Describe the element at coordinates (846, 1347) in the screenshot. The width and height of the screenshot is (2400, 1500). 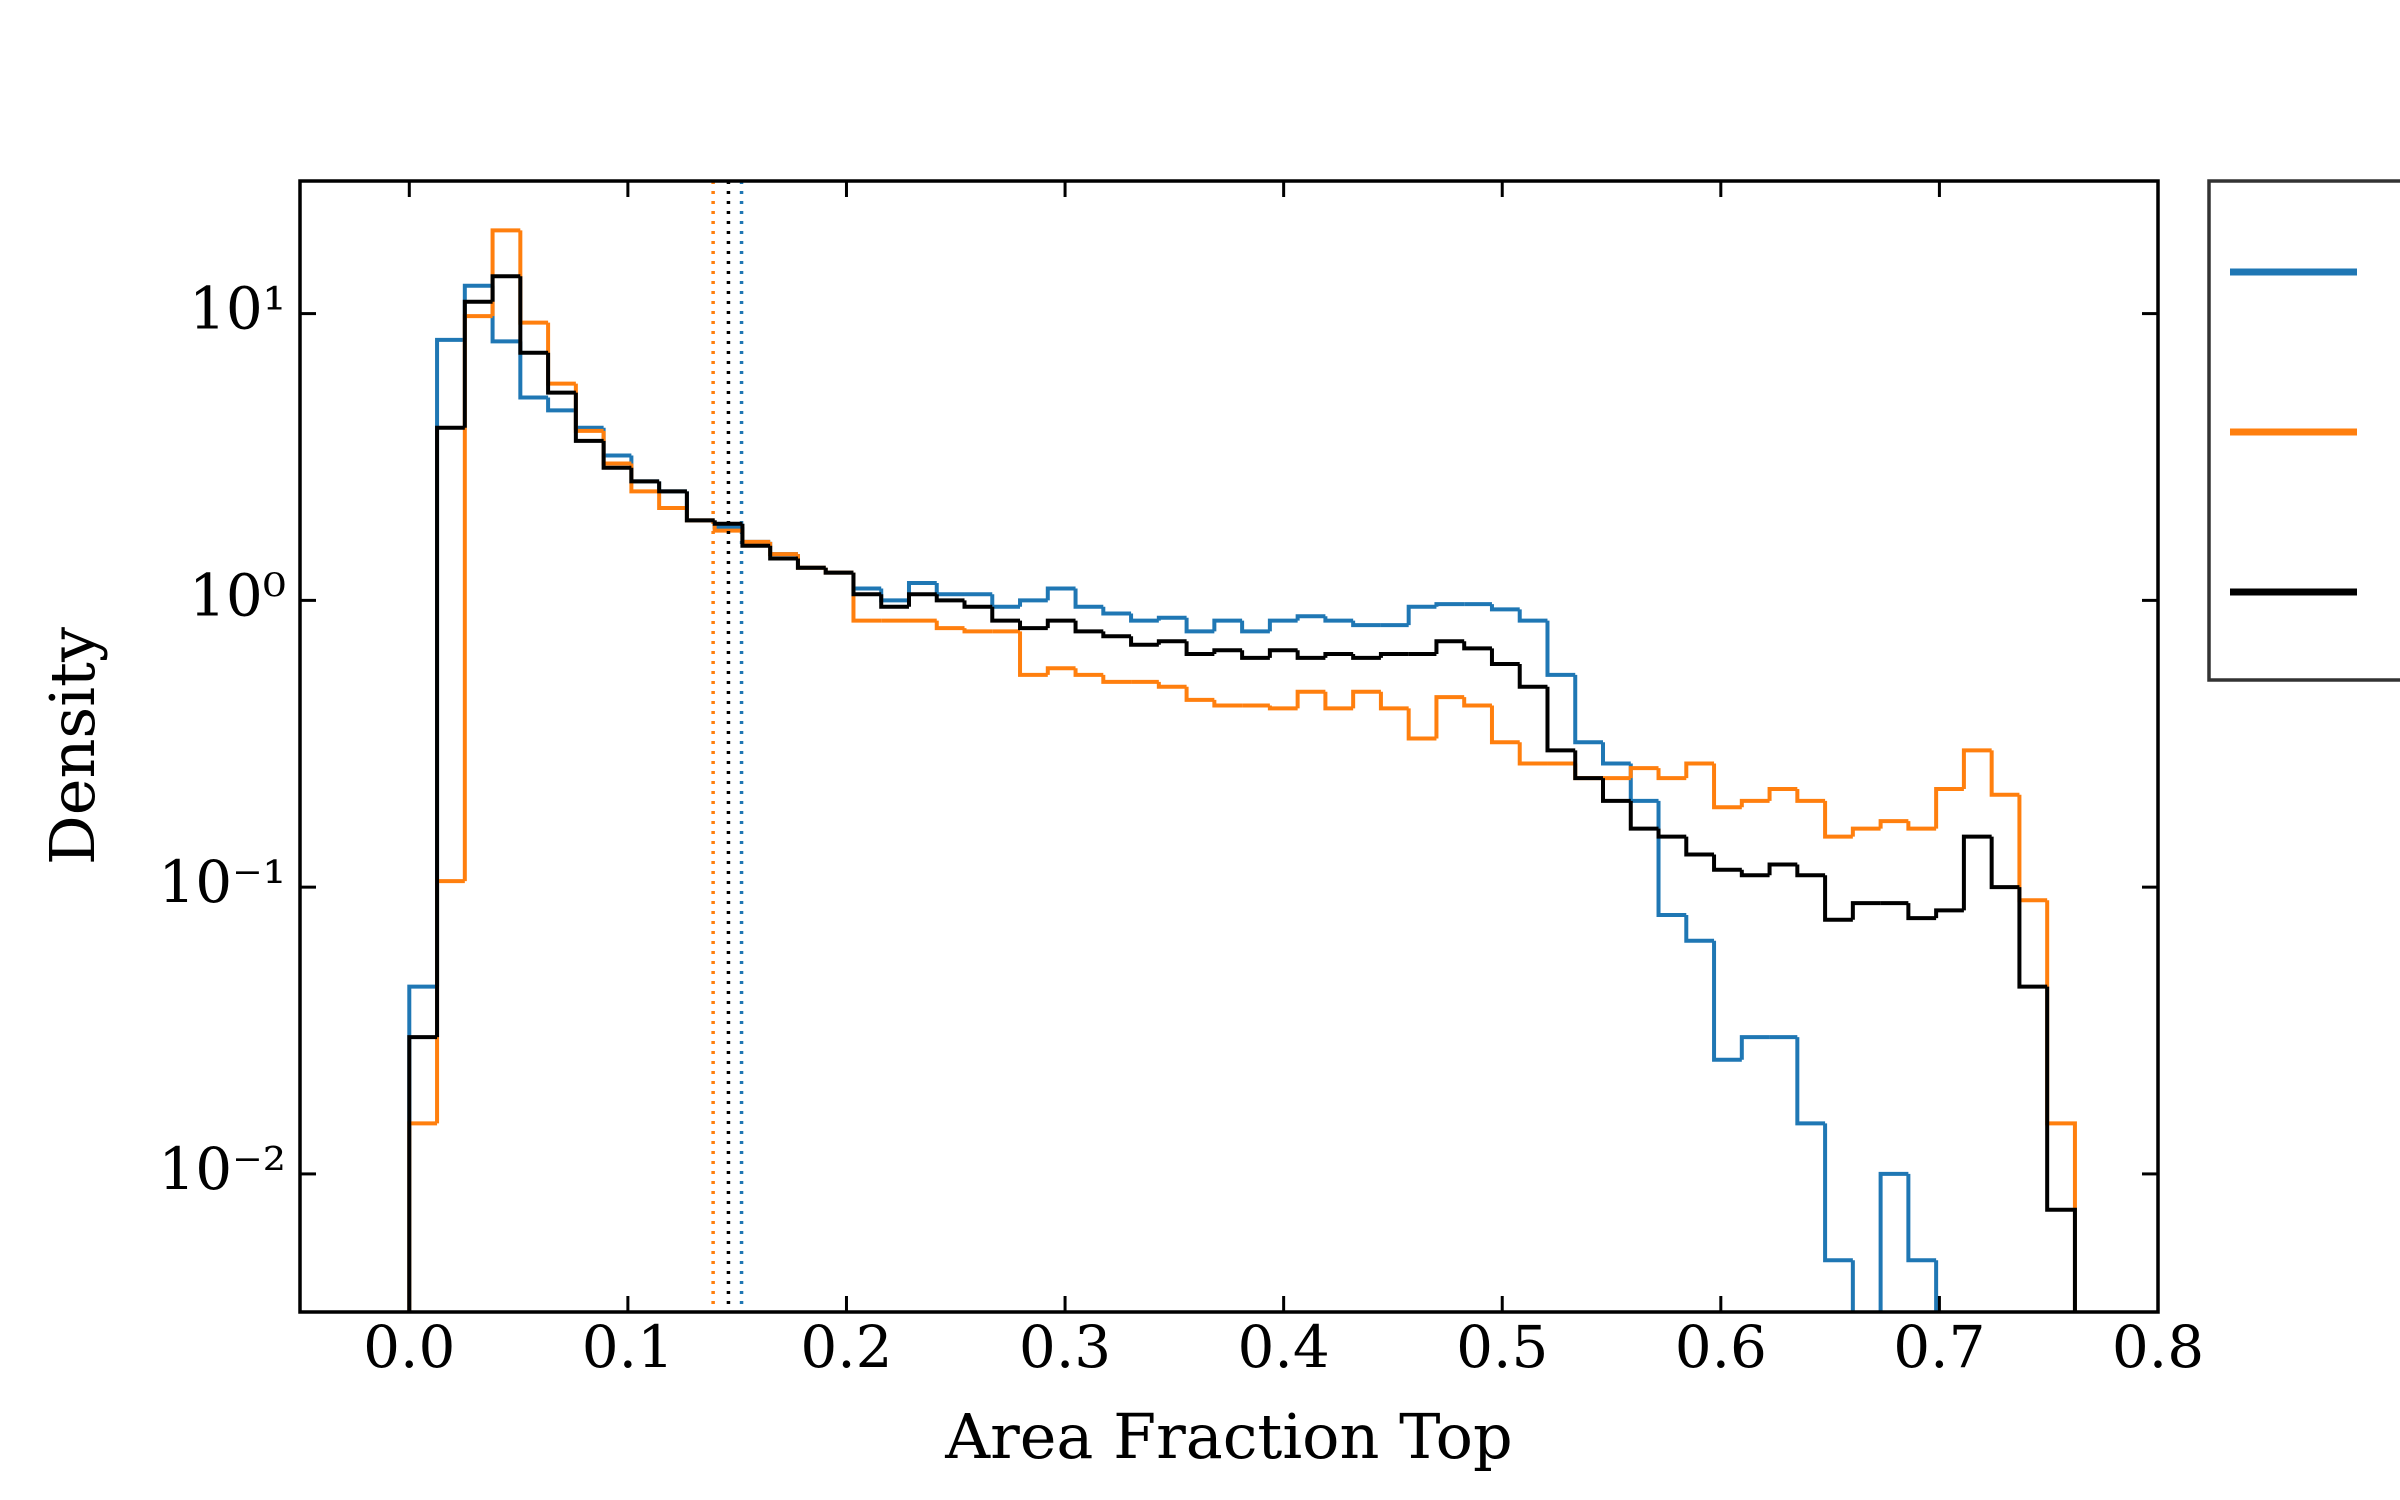
I see `x-tick-label: 0.2` at that location.